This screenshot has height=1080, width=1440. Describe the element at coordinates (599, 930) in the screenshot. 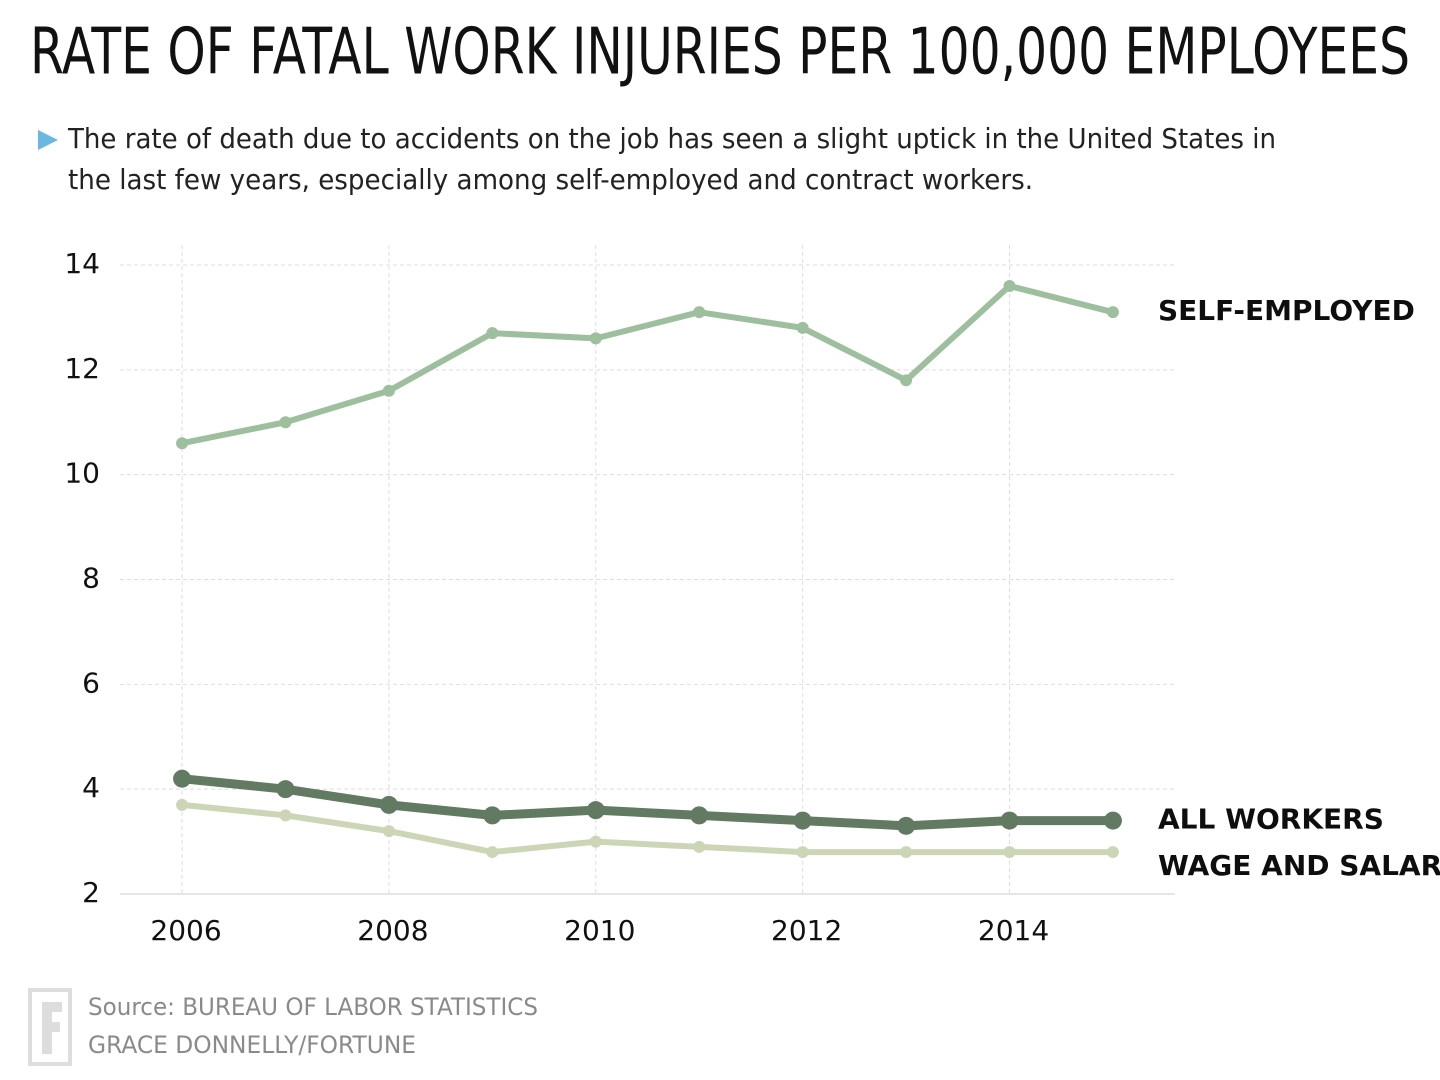

I see `x-tick-label: 2010` at that location.